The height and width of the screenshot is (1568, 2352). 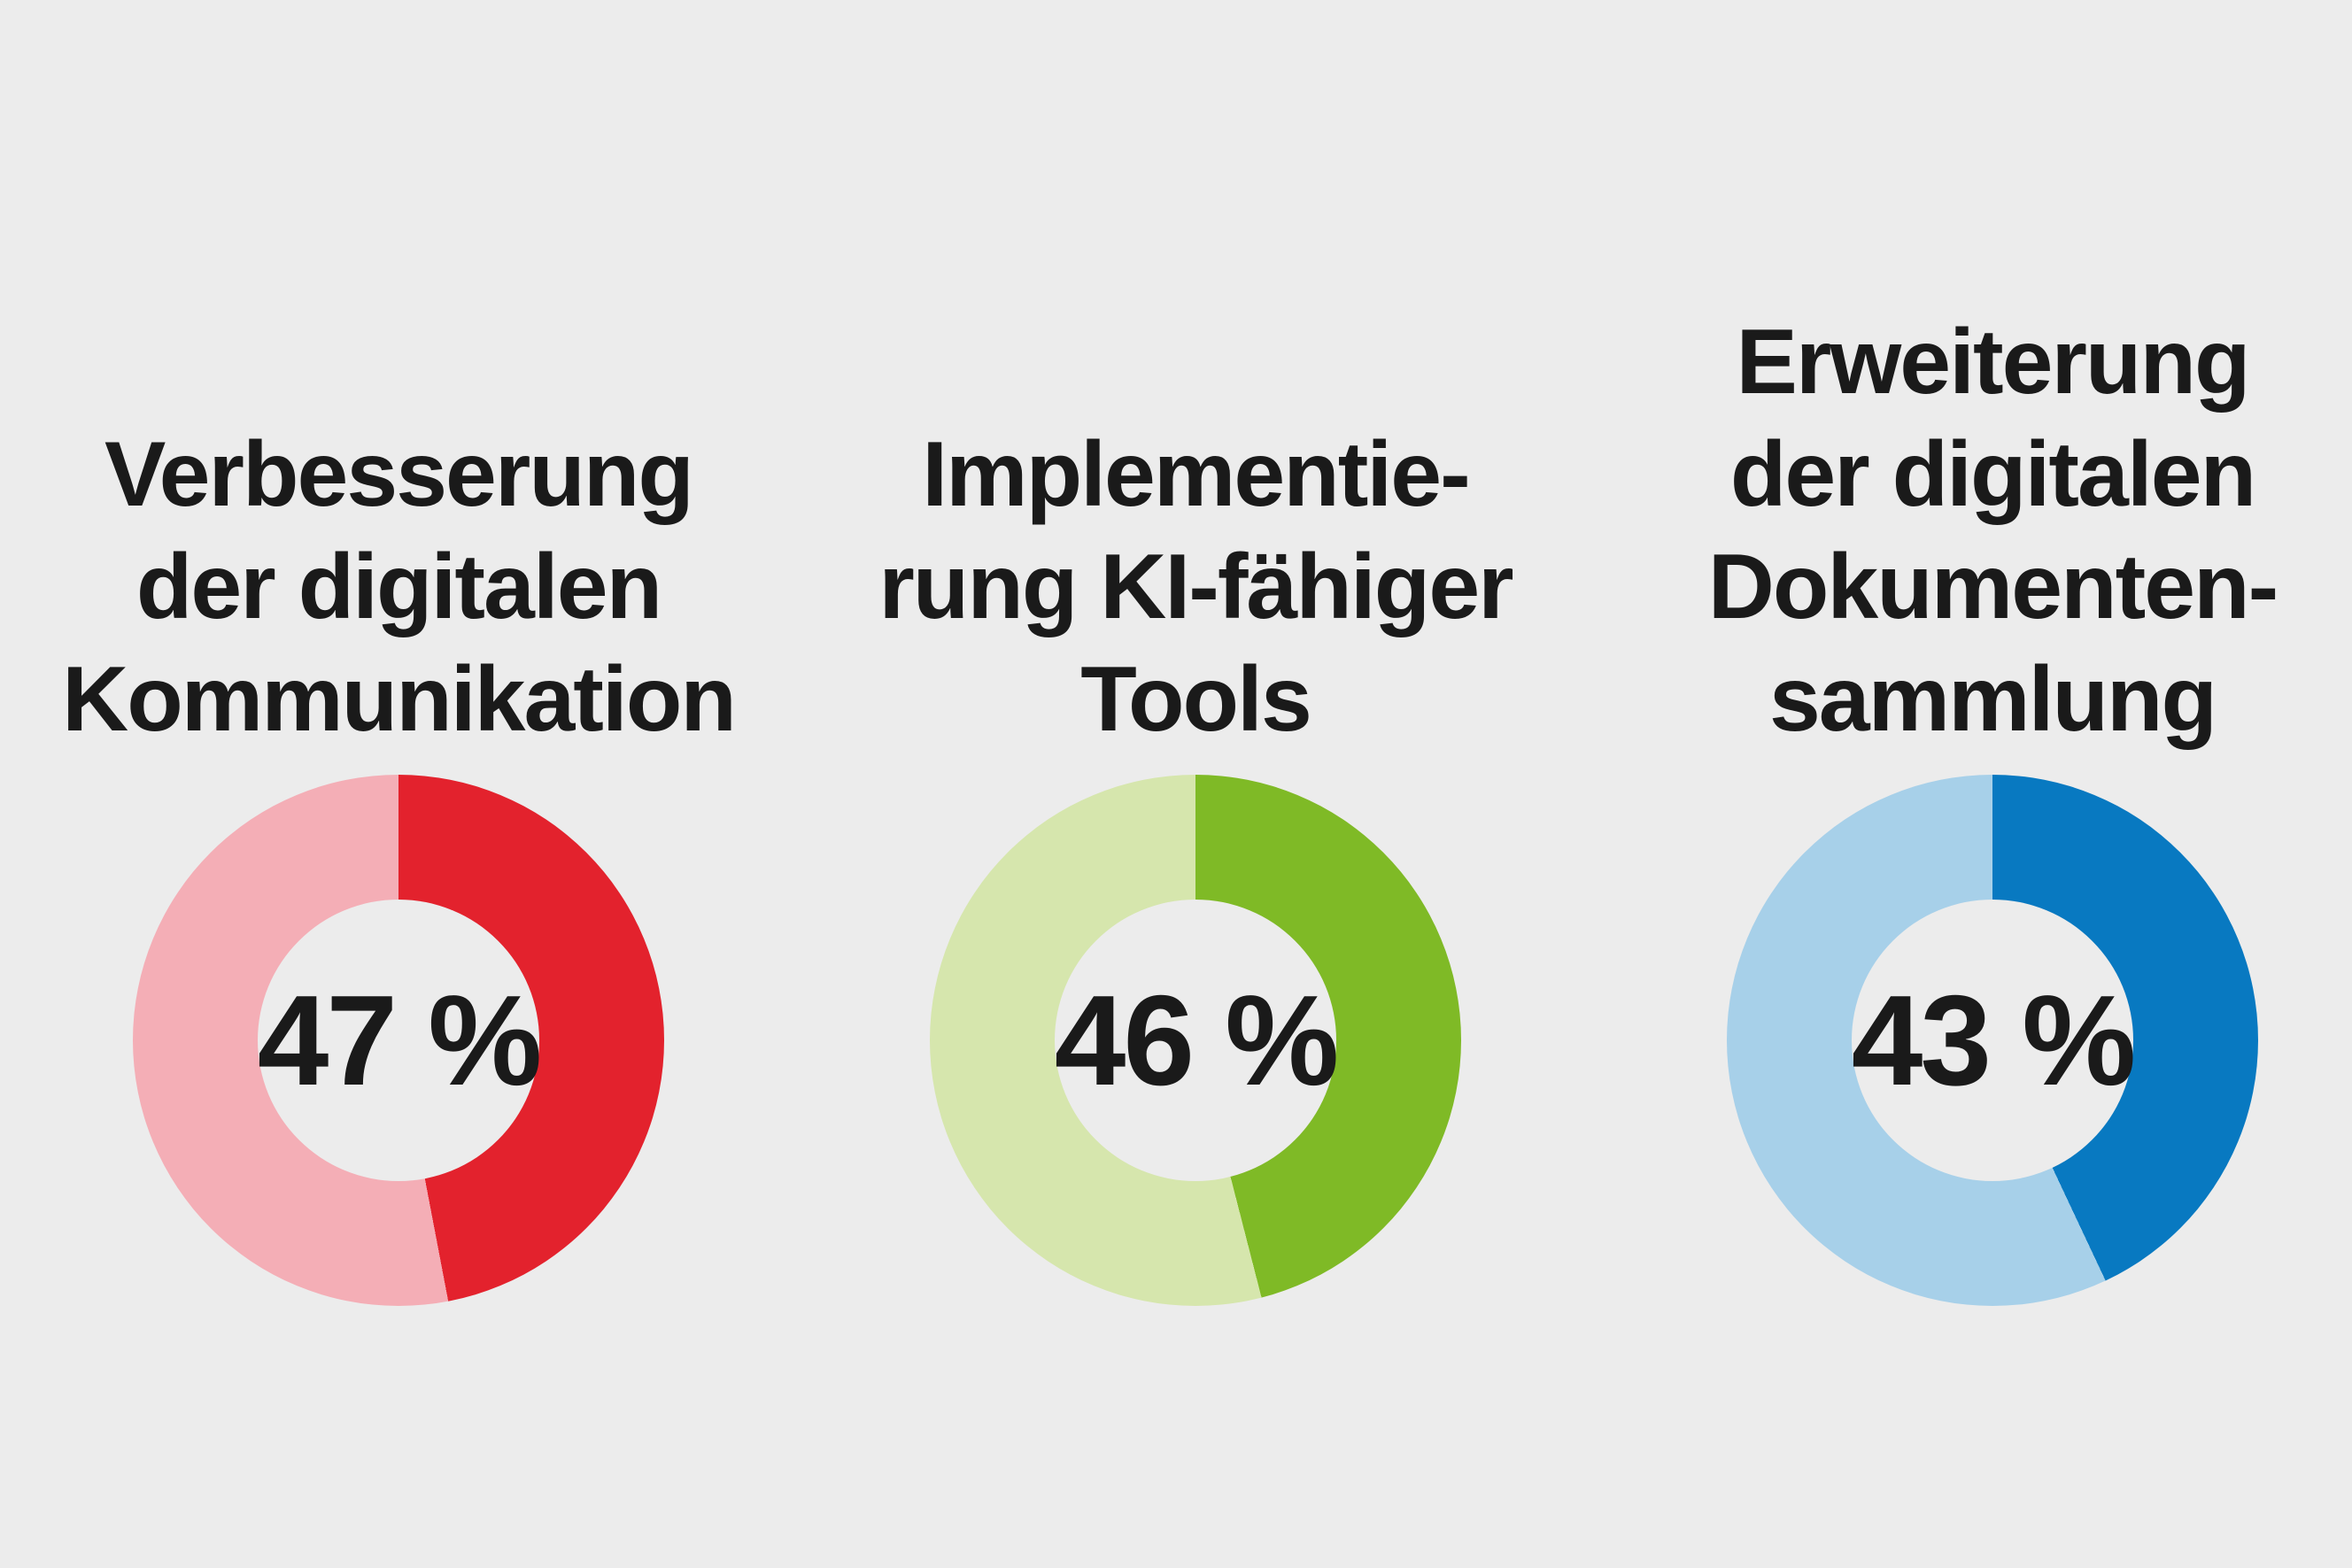 I want to click on percentage-value-communication: 47 %, so click(x=399, y=1040).